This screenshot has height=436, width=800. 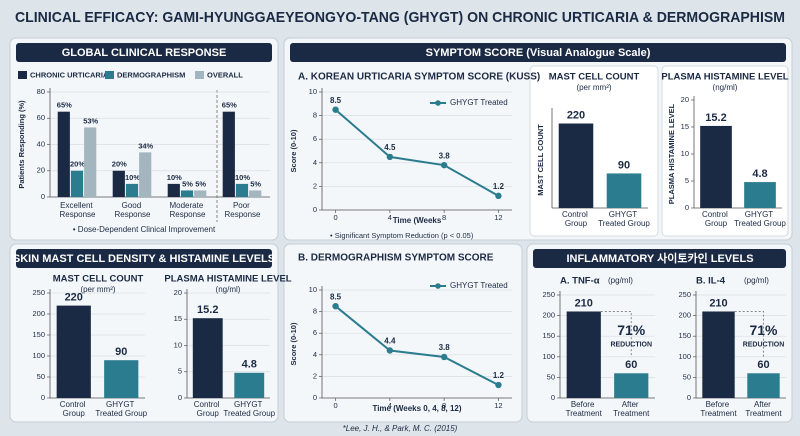 I want to click on y-tick-label: 40, so click(x=41, y=143).